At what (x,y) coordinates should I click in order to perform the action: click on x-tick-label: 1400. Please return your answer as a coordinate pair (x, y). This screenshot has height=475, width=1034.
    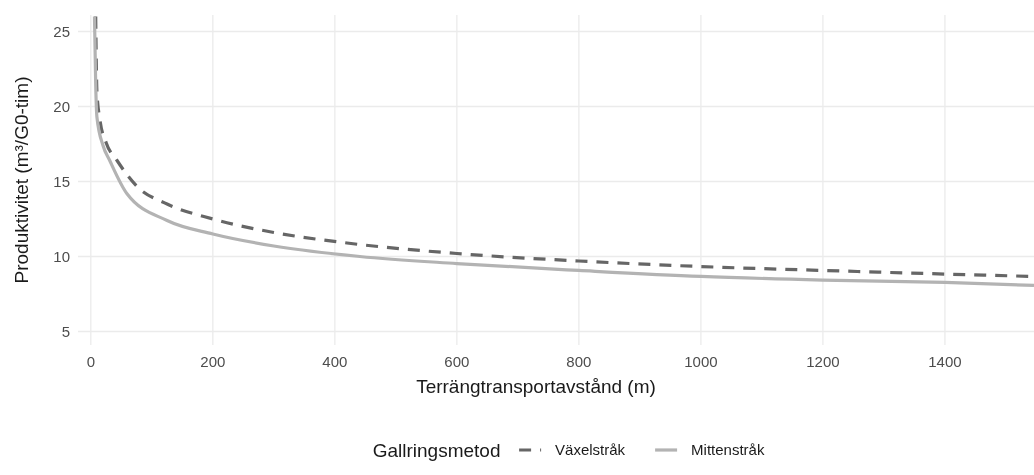
    Looking at the image, I should click on (945, 361).